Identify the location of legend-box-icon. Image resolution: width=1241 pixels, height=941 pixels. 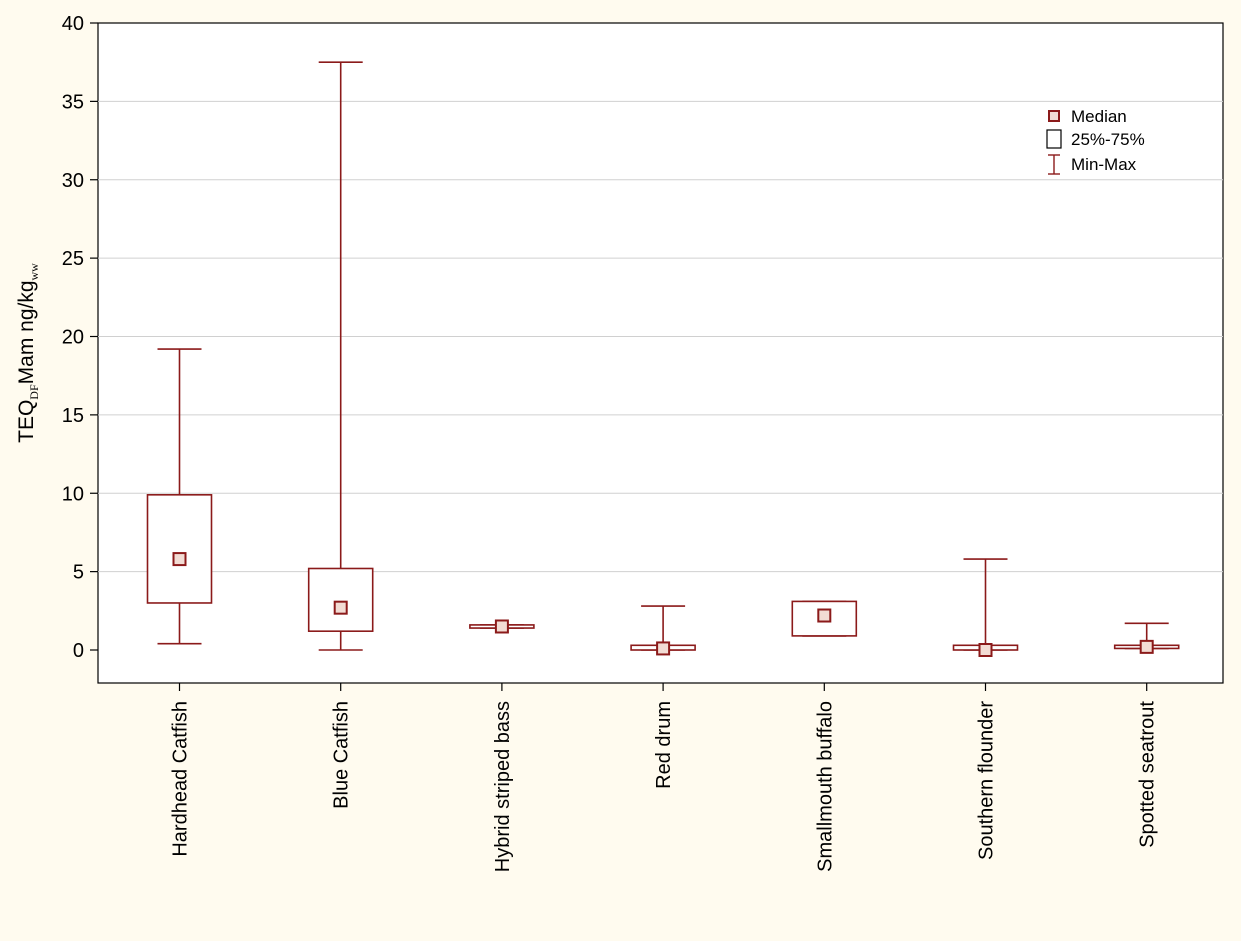
(1054, 139).